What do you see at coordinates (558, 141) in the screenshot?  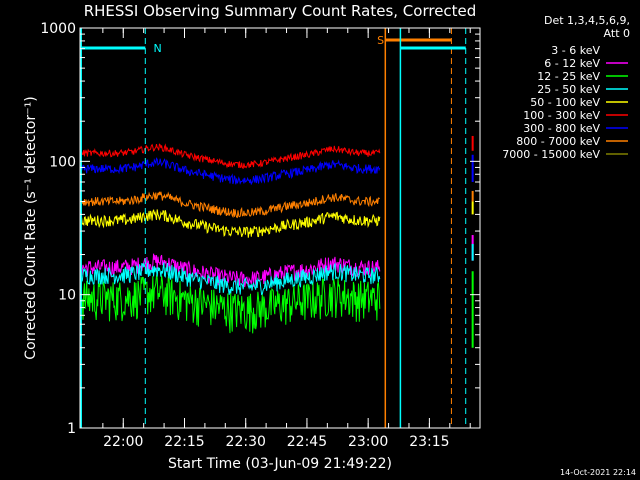 I see `legend-entry-label: 800 - 7000 keV` at bounding box center [558, 141].